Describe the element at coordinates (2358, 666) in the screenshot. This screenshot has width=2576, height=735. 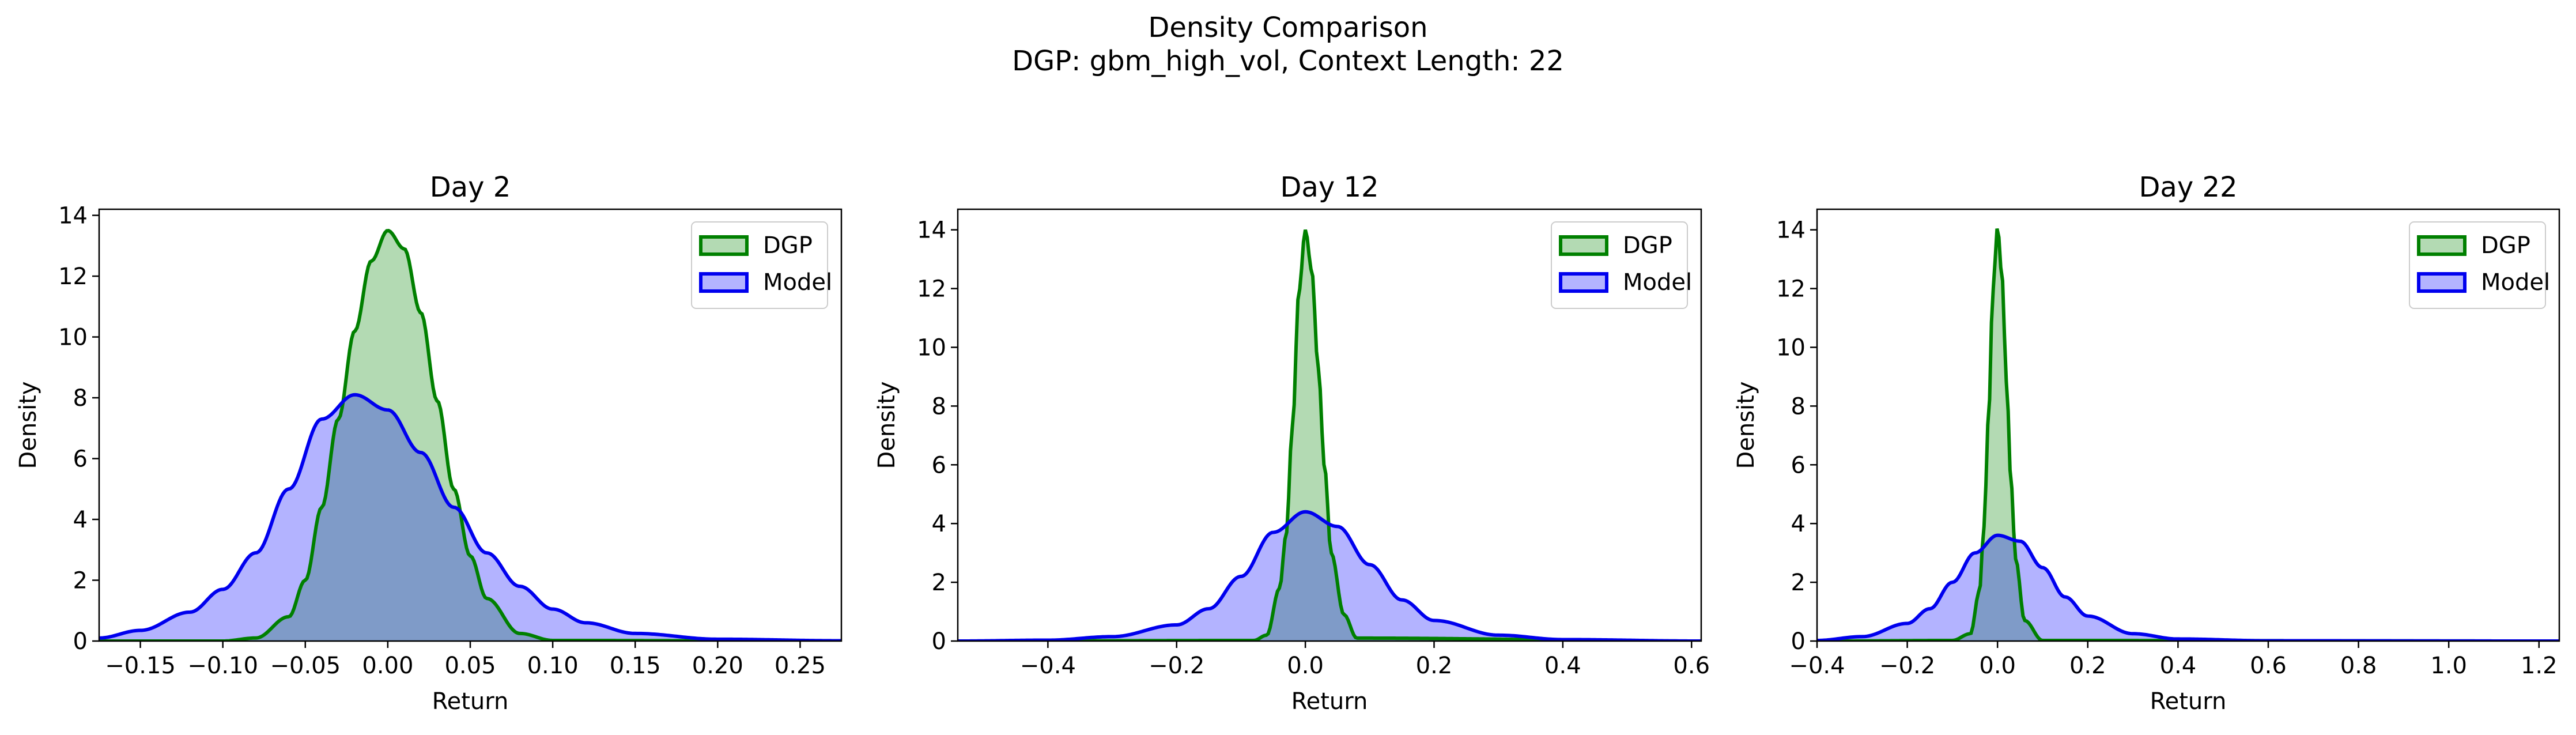
I see `x-tick-label: 0.8` at that location.